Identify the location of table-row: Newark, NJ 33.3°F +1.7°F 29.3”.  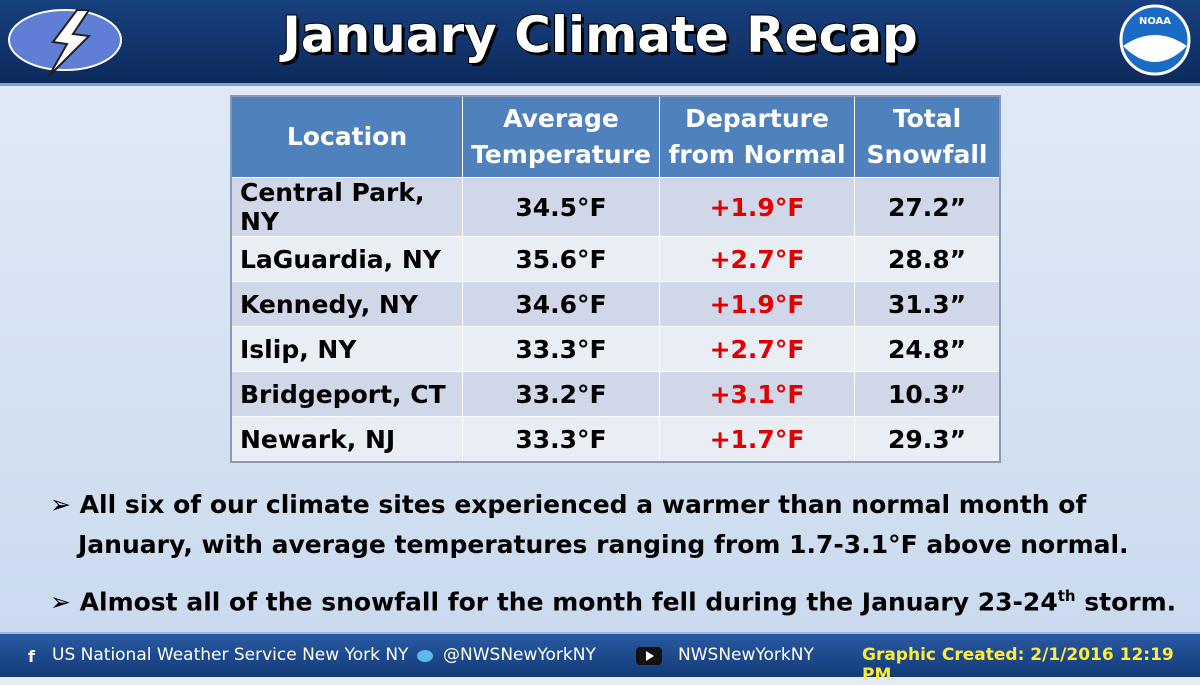
(615, 439).